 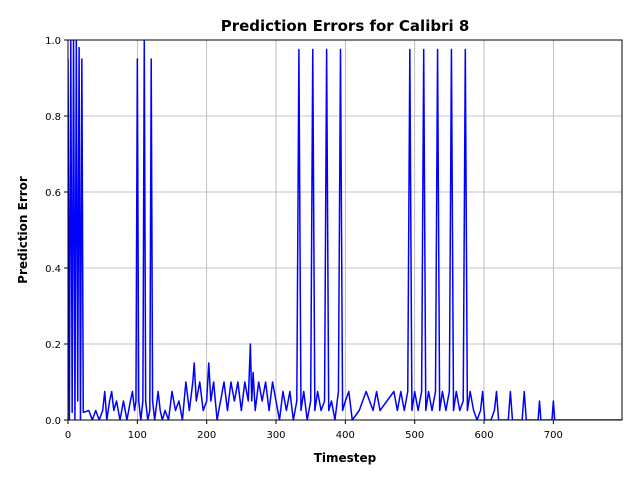 I want to click on x-tick-label: 700, so click(x=553, y=435).